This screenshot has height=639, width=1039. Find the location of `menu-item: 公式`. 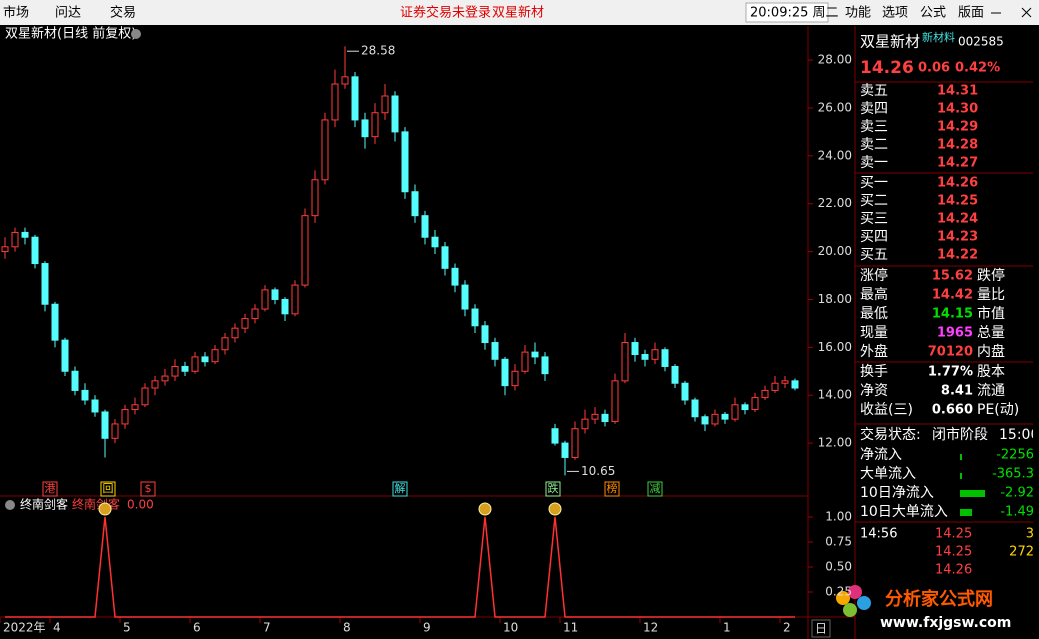

menu-item: 公式 is located at coordinates (933, 13).